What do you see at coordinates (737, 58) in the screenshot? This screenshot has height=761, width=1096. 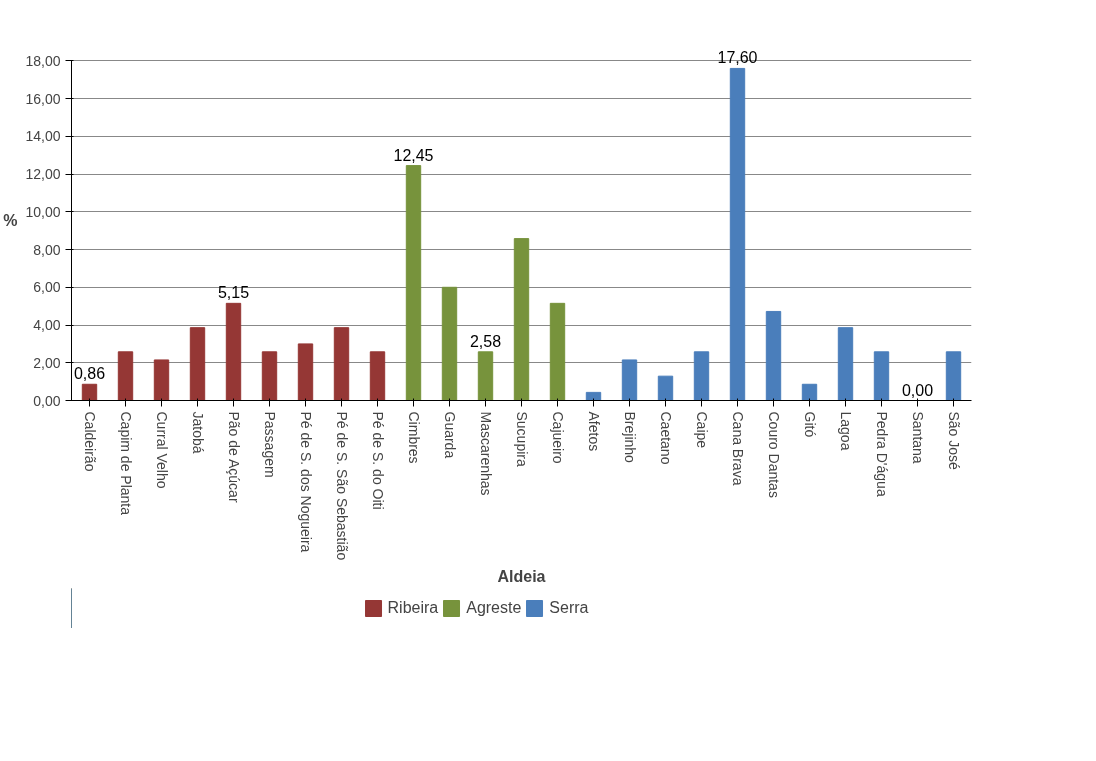 I see `data-label: 17,60` at bounding box center [737, 58].